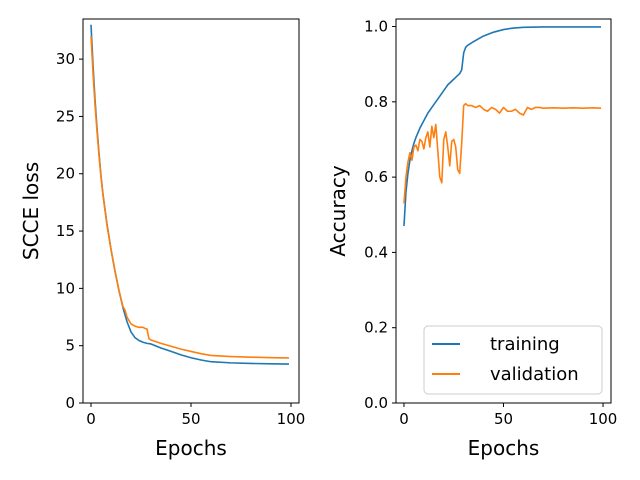 This screenshot has width=640, height=480. I want to click on y-tick-label: 0.0, so click(376, 403).